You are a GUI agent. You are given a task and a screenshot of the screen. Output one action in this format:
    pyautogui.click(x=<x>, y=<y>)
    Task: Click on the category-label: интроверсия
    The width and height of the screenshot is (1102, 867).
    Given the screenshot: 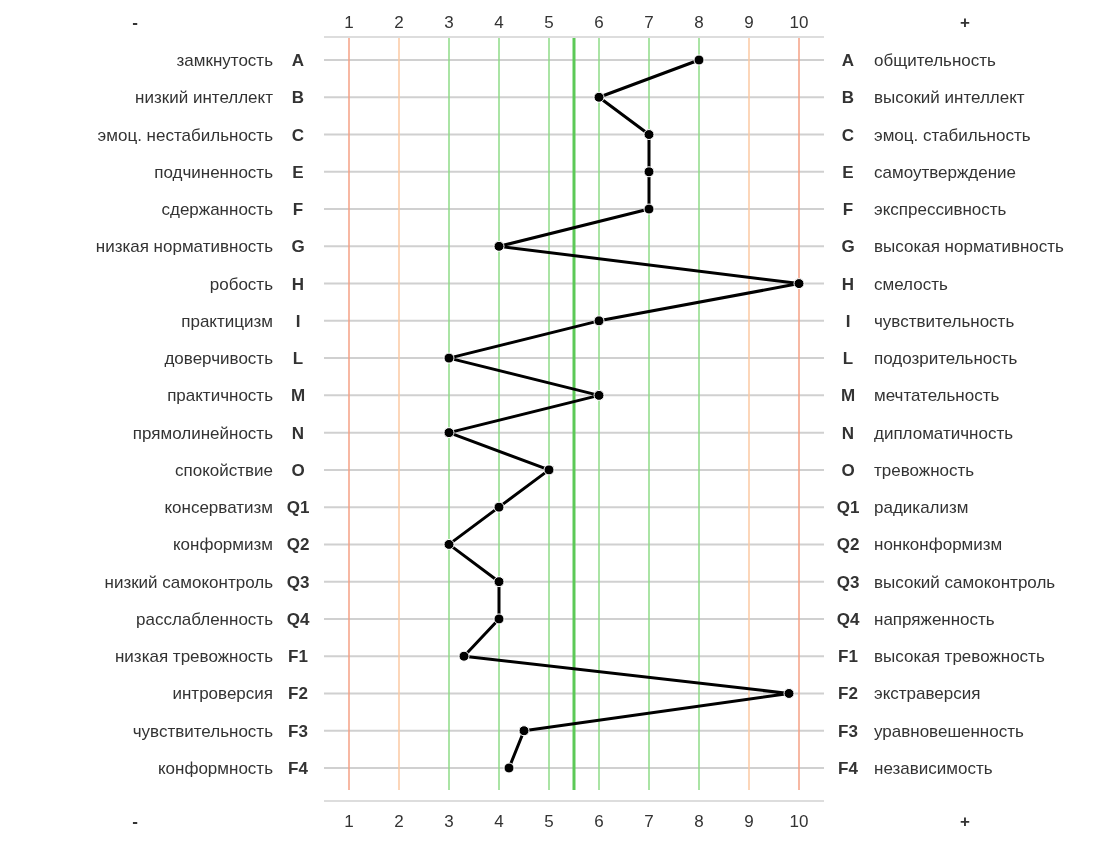 What is the action you would take?
    pyautogui.click(x=222, y=694)
    